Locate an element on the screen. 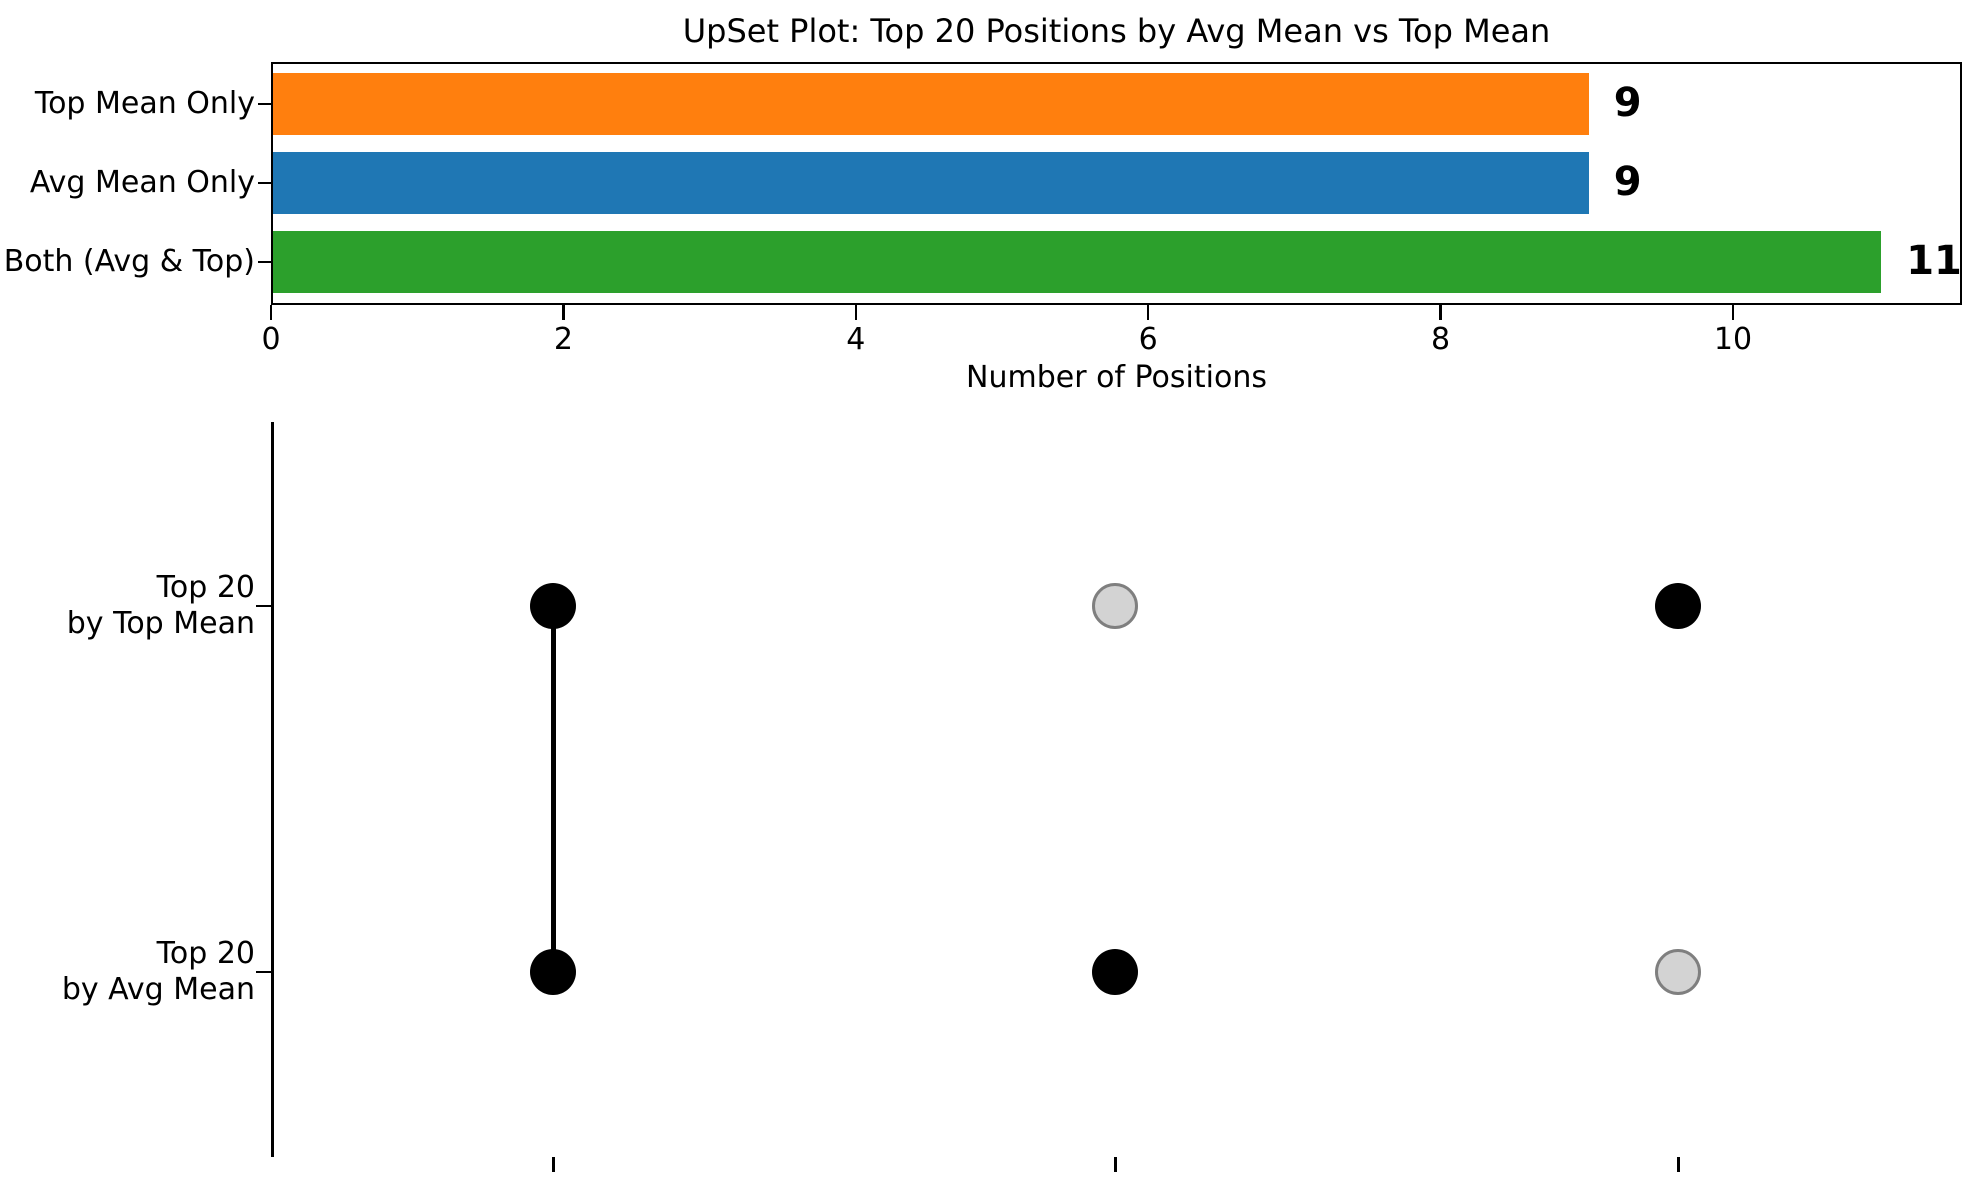  category-label-2: Both (Avg & Top) is located at coordinates (129, 261).